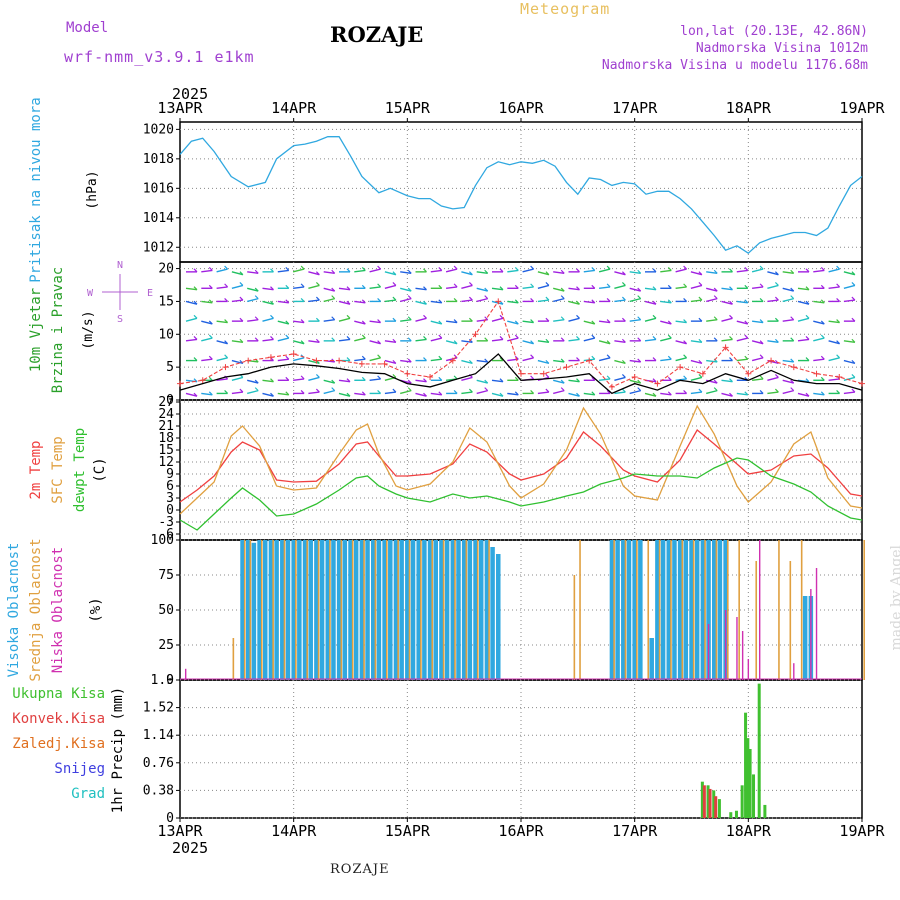  What do you see at coordinates (170, 680) in the screenshot?
I see `cloud-tick-label: 0` at bounding box center [170, 680].